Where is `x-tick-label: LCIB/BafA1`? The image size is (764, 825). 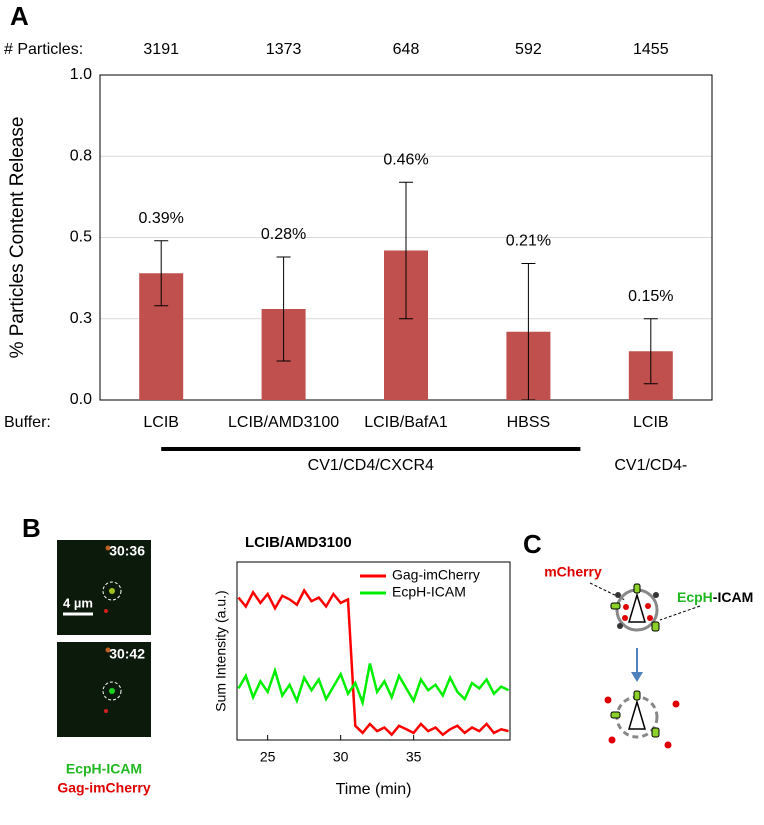 x-tick-label: LCIB/BafA1 is located at coordinates (406, 422).